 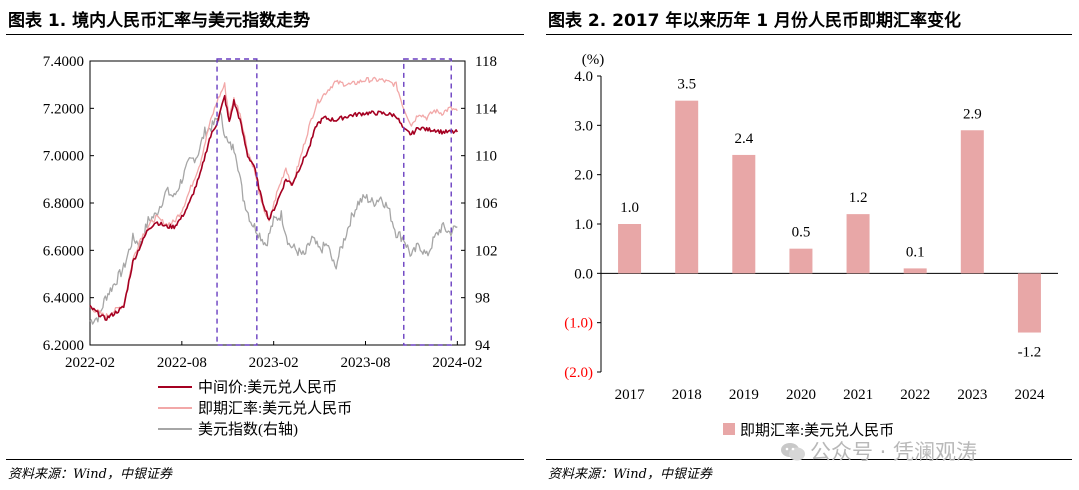 I want to click on data-label-2023: 2.9, so click(x=972, y=114).